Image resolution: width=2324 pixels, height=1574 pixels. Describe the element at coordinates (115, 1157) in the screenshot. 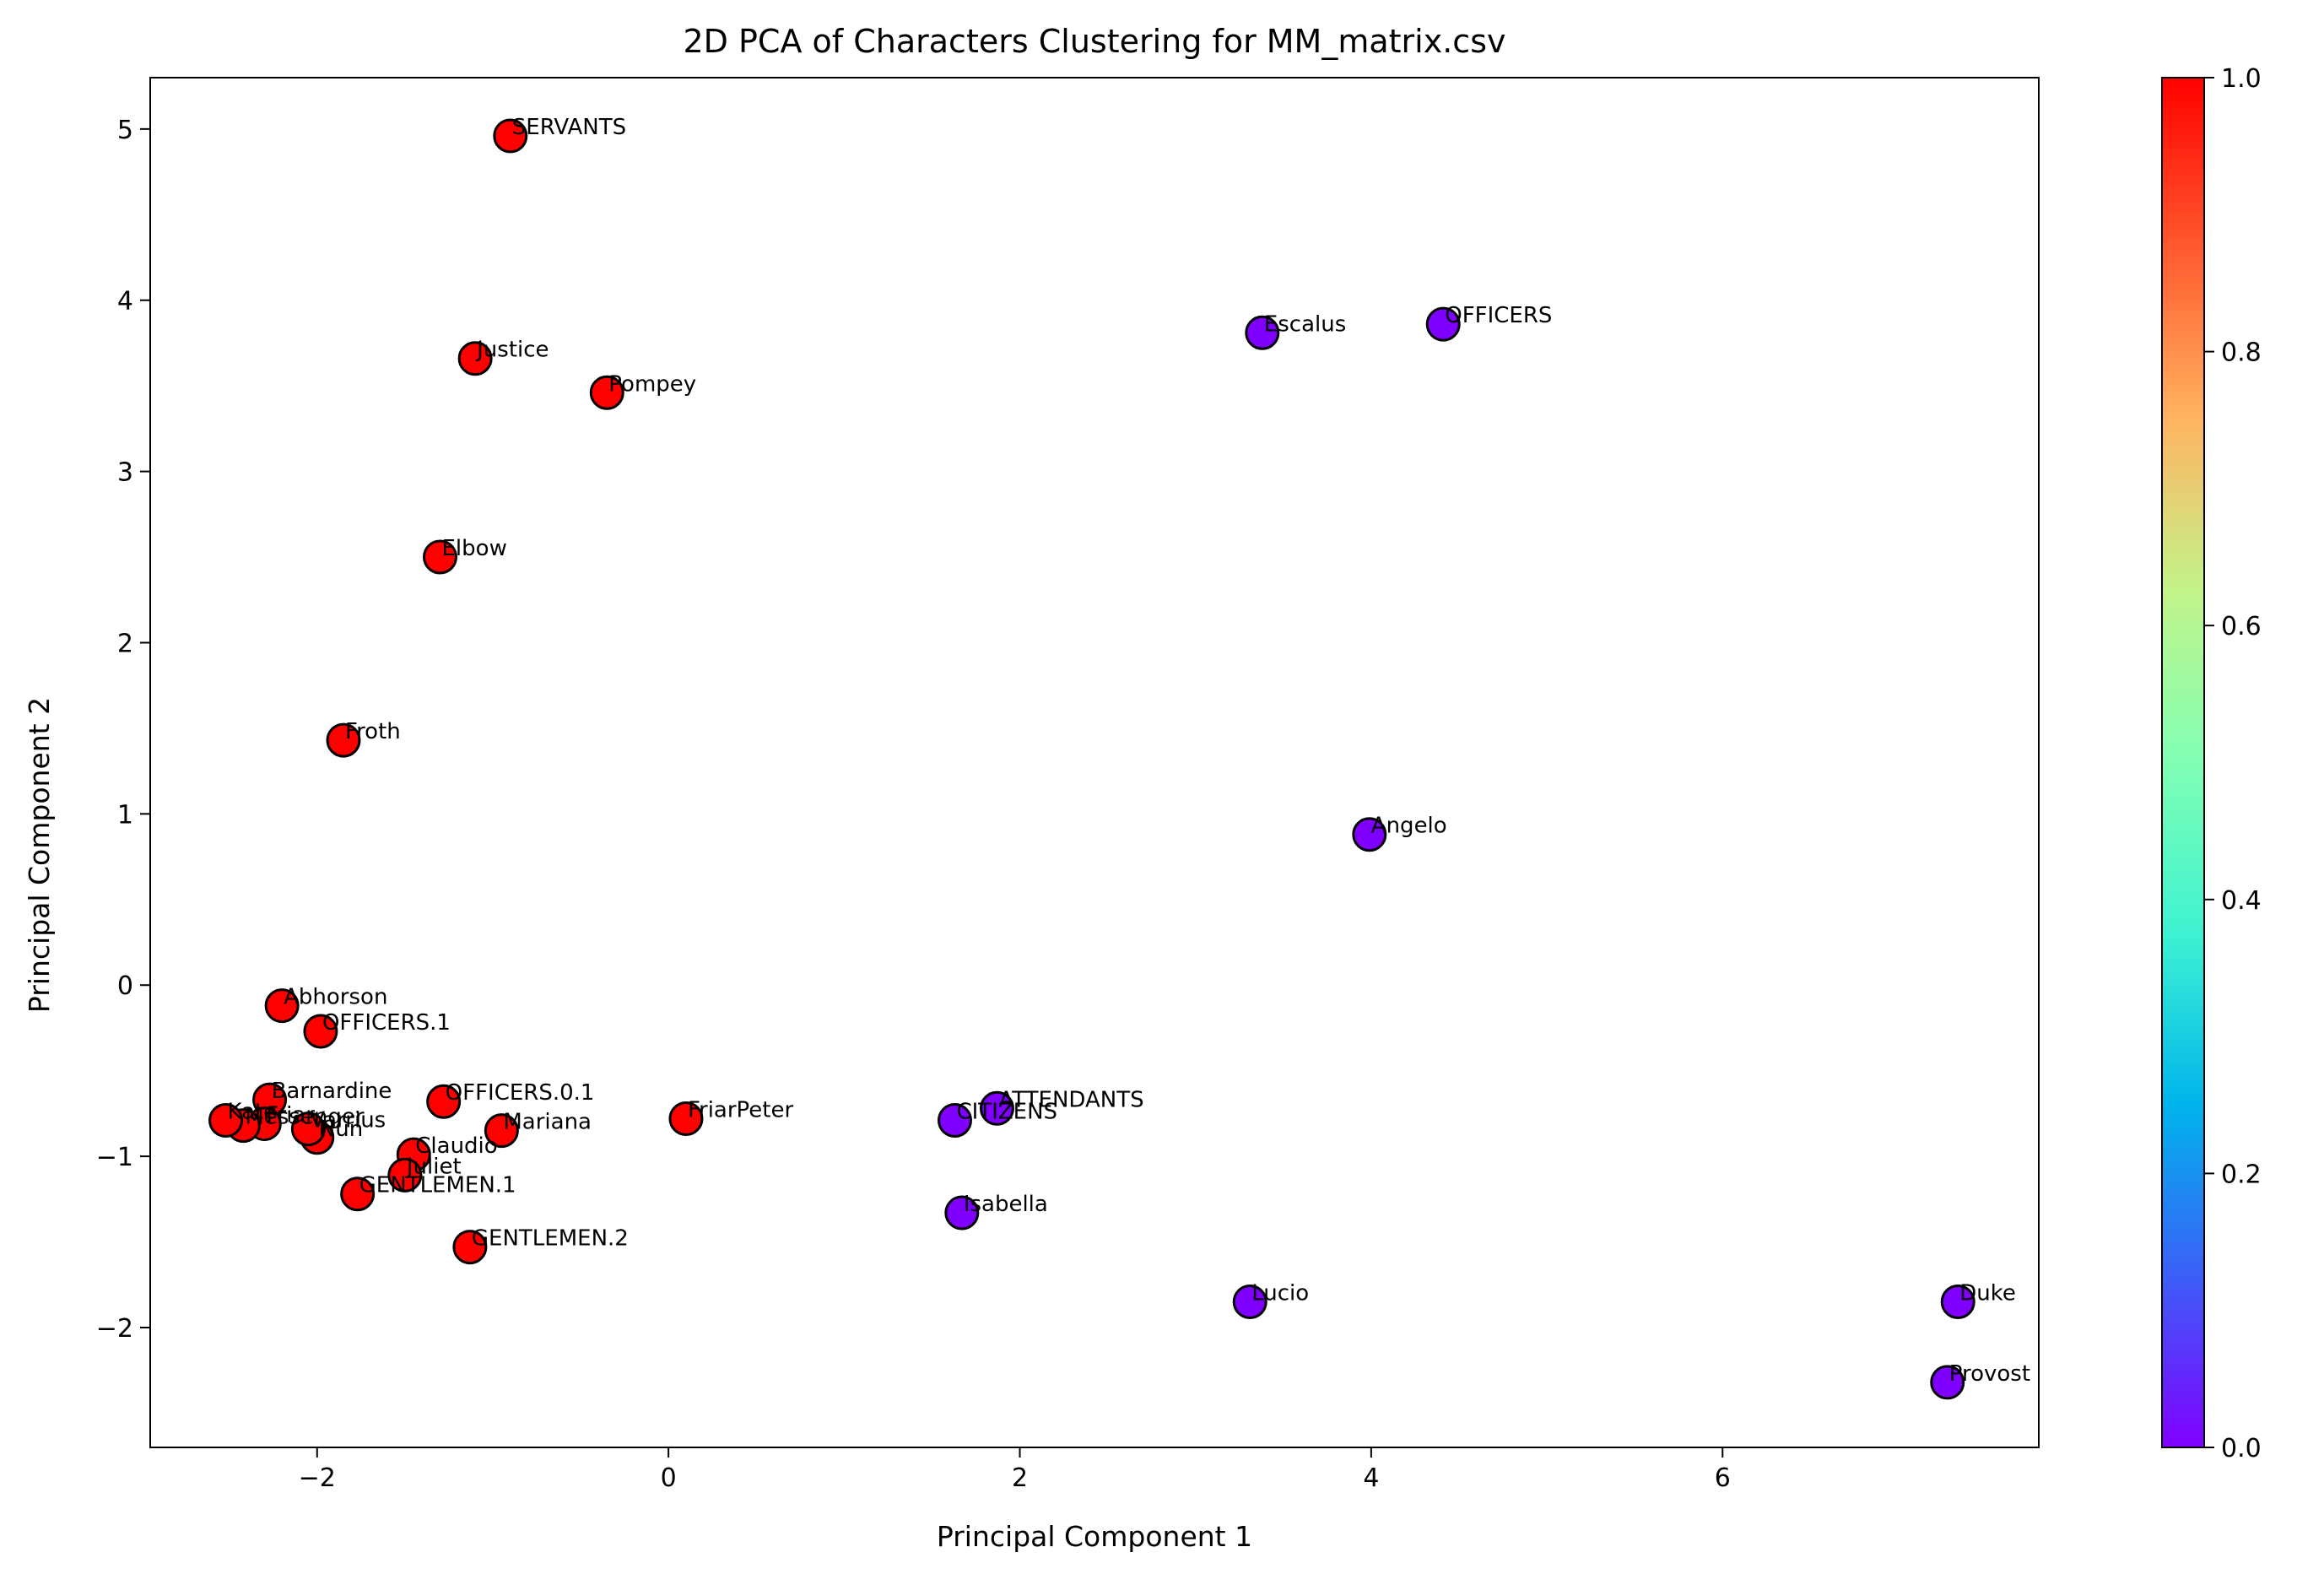

I see `y-tick-label: −1` at that location.